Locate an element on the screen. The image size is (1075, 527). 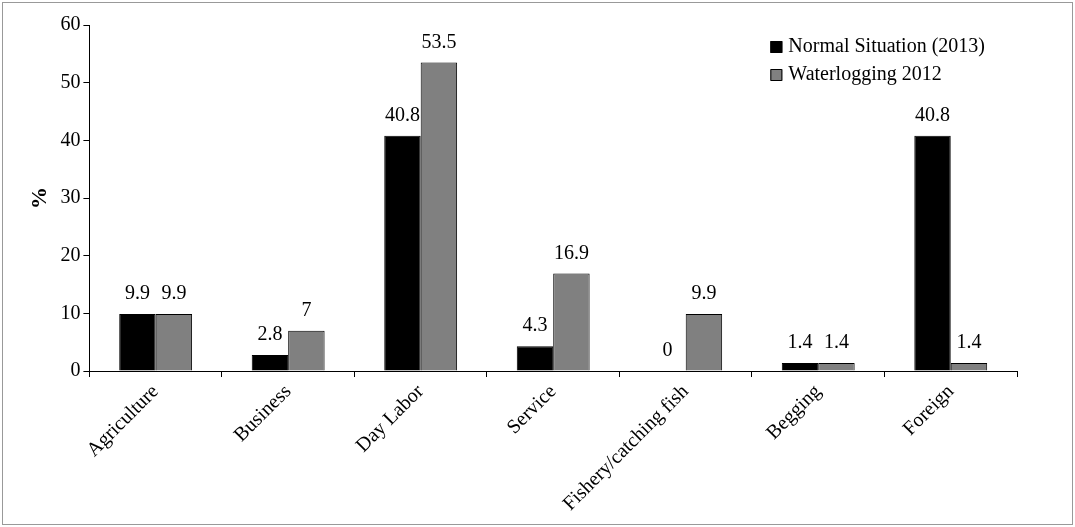
y-tick-label: 30 is located at coordinates (70, 196).